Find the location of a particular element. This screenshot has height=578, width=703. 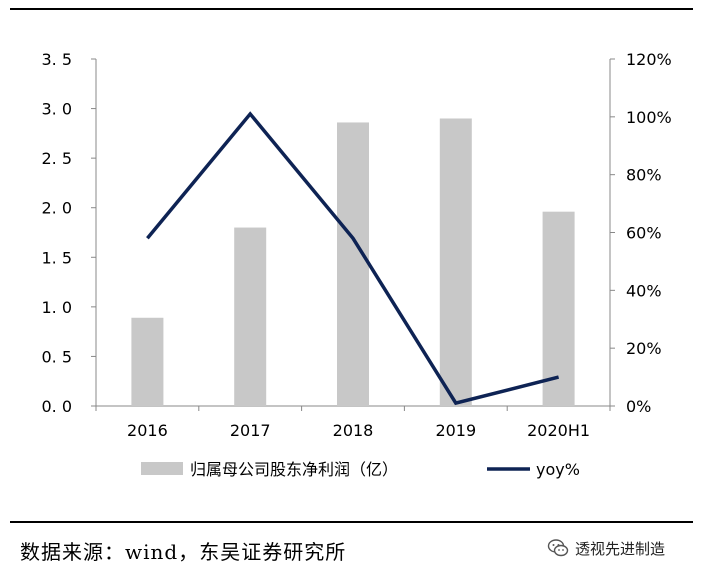

y-right-tick-label: 60% is located at coordinates (644, 233).